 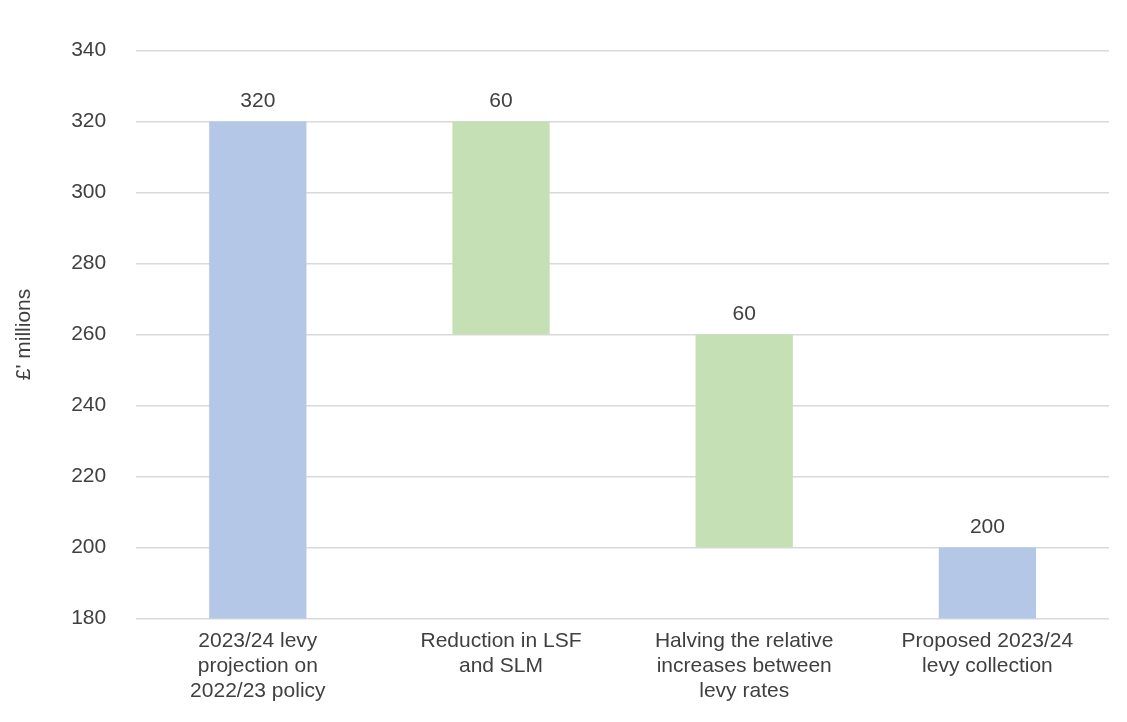 I want to click on x-tick-label: Reduction in LSF and SLM, so click(x=501, y=651).